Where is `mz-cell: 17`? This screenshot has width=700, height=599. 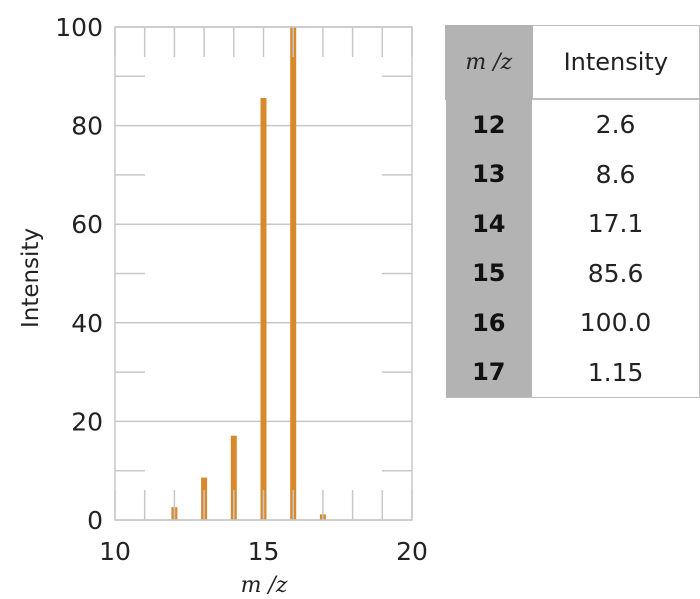 mz-cell: 17 is located at coordinates (489, 372).